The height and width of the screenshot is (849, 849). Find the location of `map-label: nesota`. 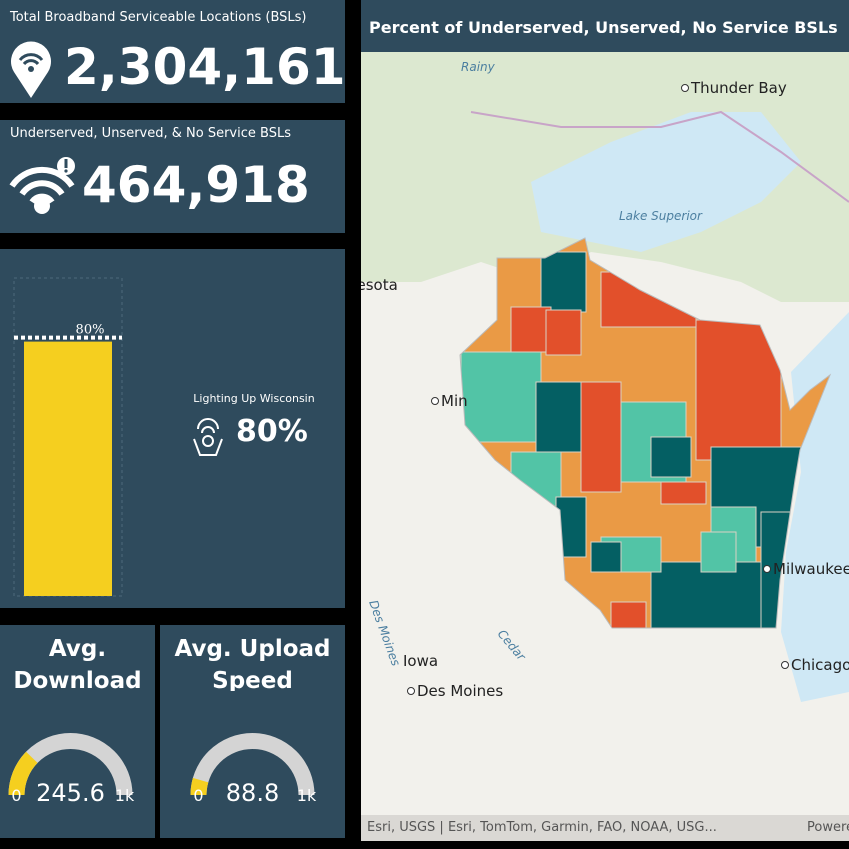

map-label: nesota is located at coordinates (379, 285).